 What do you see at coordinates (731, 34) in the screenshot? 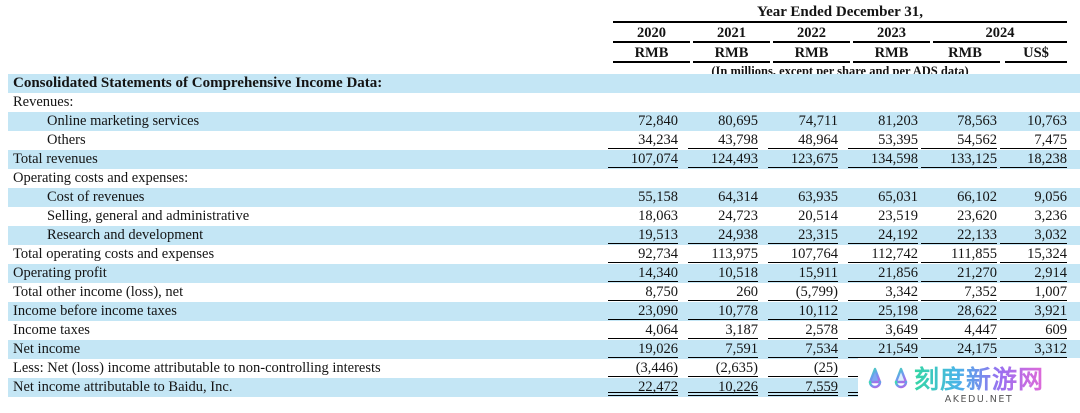
I see `year-column-header: 2021` at bounding box center [731, 34].